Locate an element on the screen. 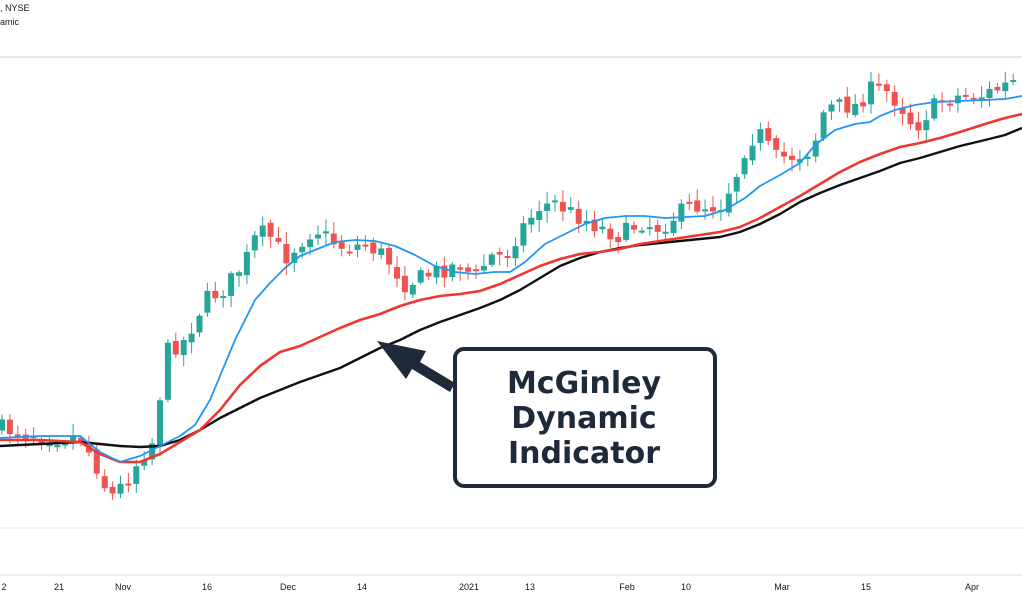 This screenshot has width=1022, height=594. callout-box is located at coordinates (585, 417).